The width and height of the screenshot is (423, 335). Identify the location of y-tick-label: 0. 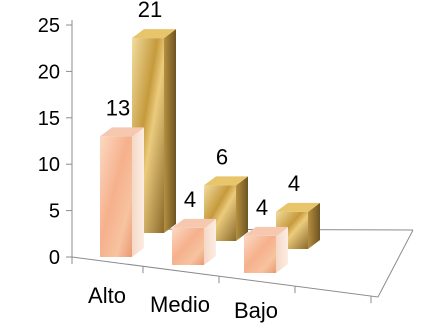
(54, 258).